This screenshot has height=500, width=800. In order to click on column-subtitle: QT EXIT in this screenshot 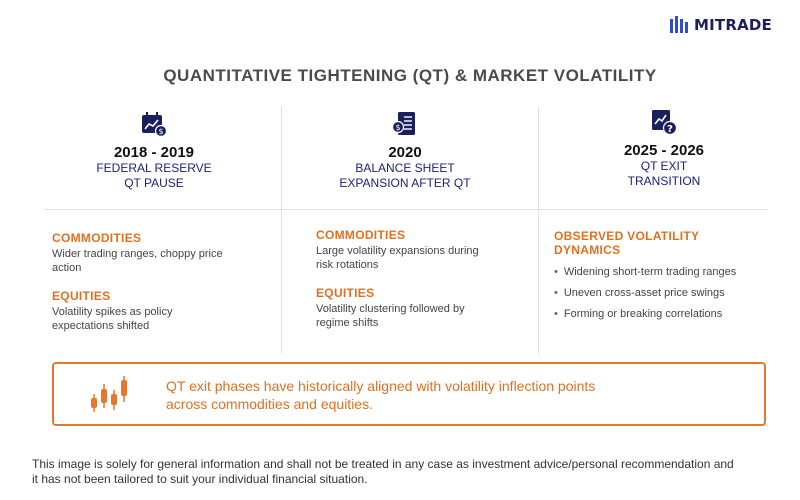, I will do `click(664, 166)`.